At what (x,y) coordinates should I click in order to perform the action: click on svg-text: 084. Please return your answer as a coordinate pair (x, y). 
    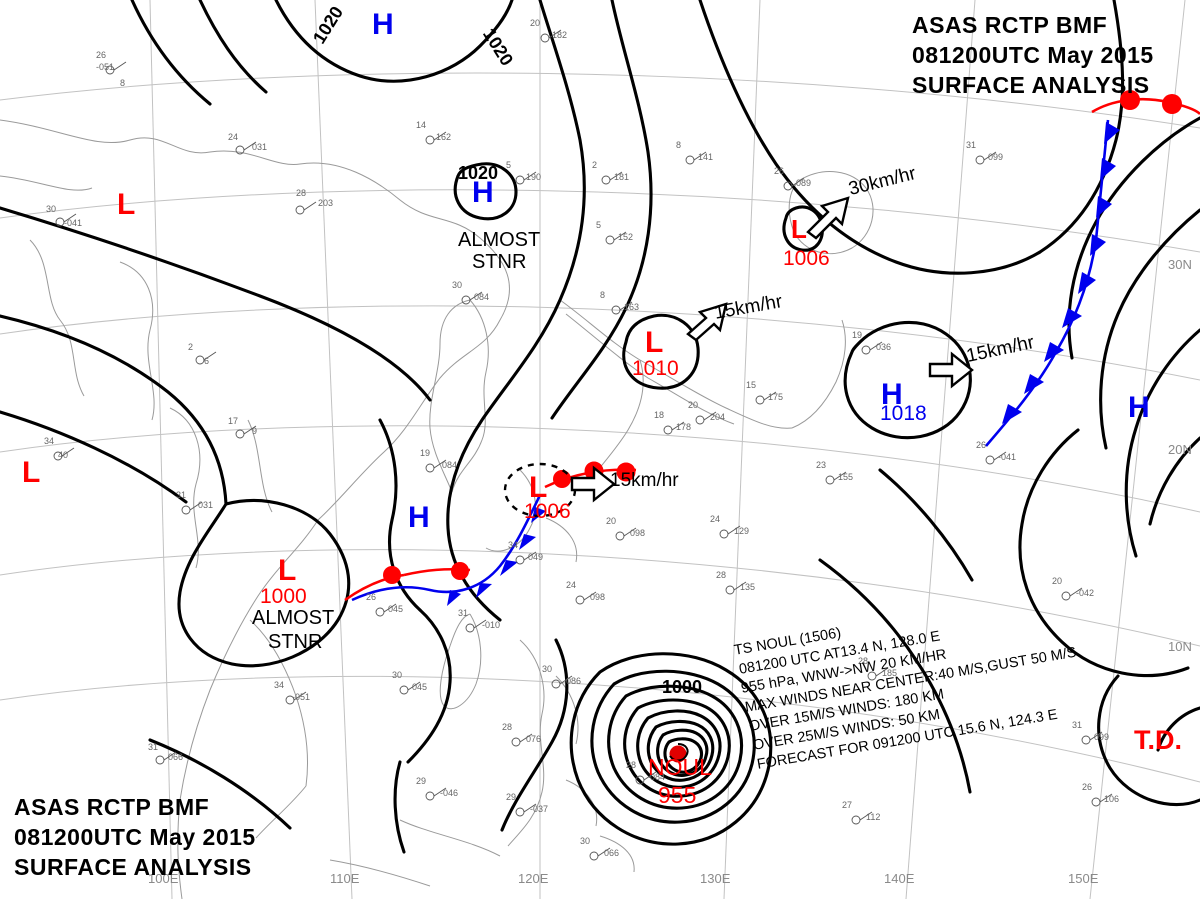
    Looking at the image, I should click on (449, 465).